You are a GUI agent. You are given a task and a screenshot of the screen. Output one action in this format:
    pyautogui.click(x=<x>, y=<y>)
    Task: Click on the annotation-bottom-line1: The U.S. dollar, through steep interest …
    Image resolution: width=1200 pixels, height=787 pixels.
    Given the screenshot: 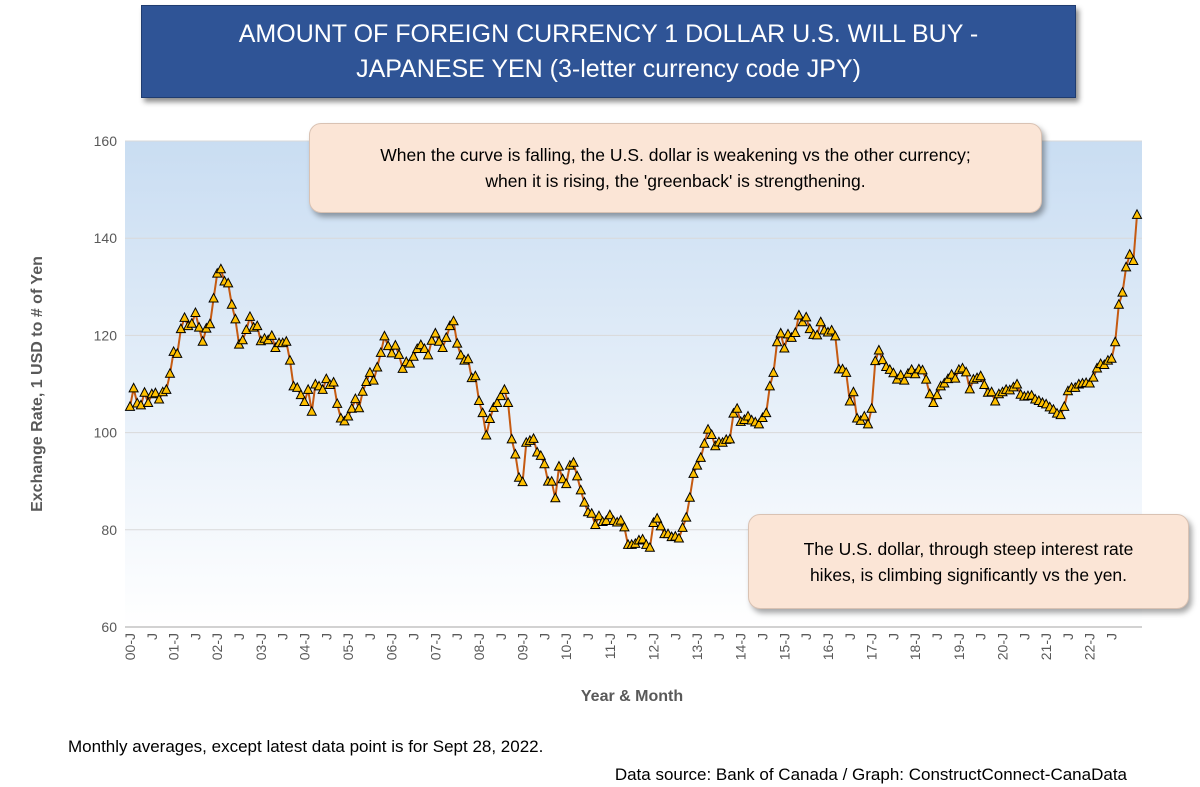 What is the action you would take?
    pyautogui.click(x=968, y=548)
    